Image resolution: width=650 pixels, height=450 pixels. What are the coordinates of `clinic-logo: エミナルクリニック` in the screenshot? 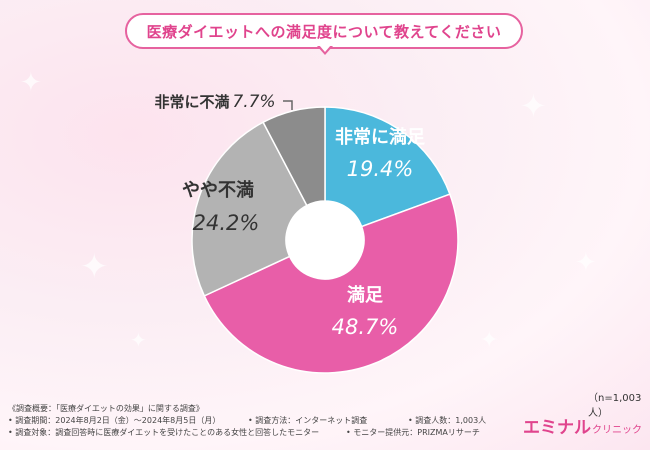 It's located at (582, 425).